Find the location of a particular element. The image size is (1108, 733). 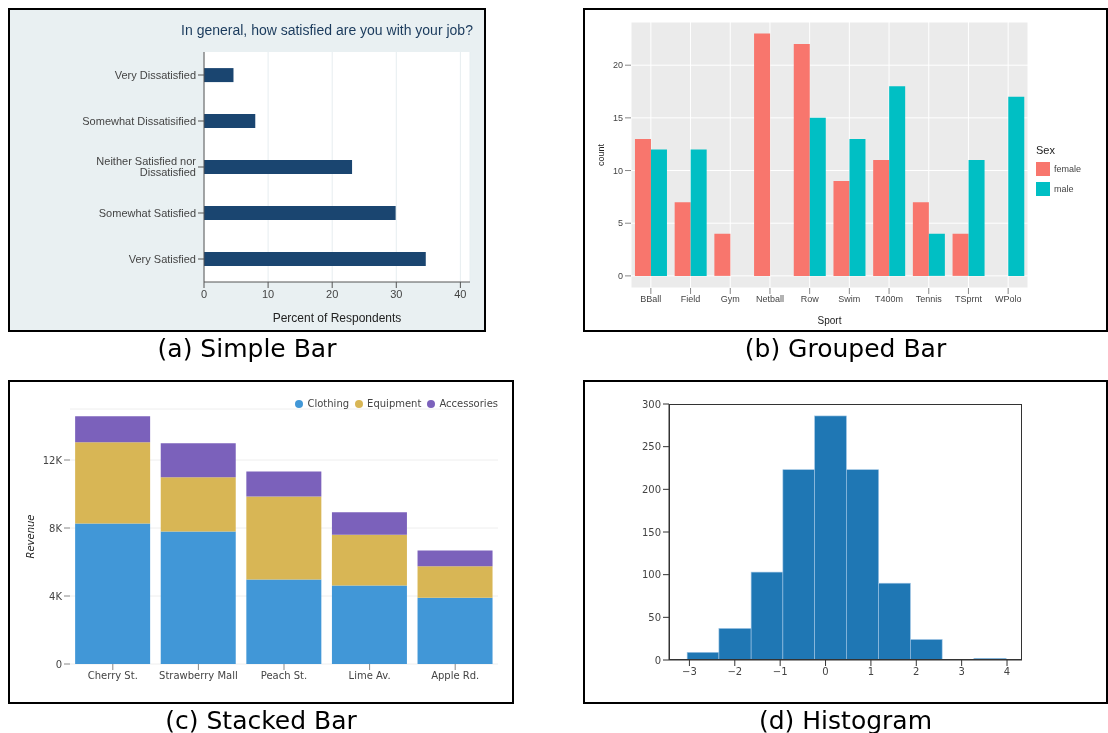

y-tick-label: Somewhat Satisfied is located at coordinates (147, 212).